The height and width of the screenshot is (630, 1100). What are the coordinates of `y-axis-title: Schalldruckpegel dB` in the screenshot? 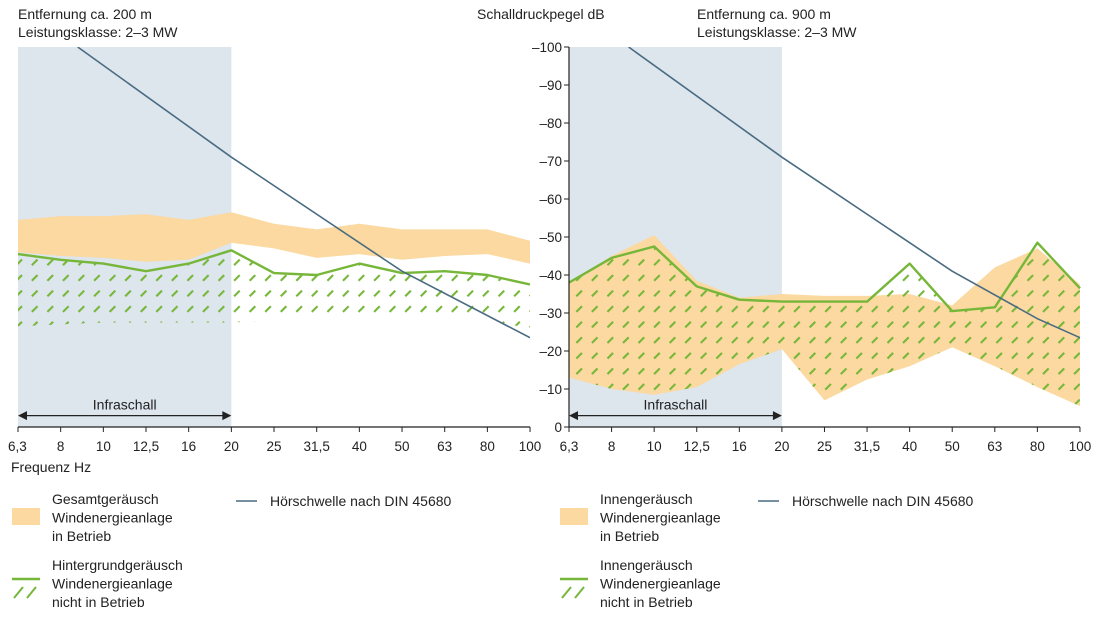 It's located at (541, 14).